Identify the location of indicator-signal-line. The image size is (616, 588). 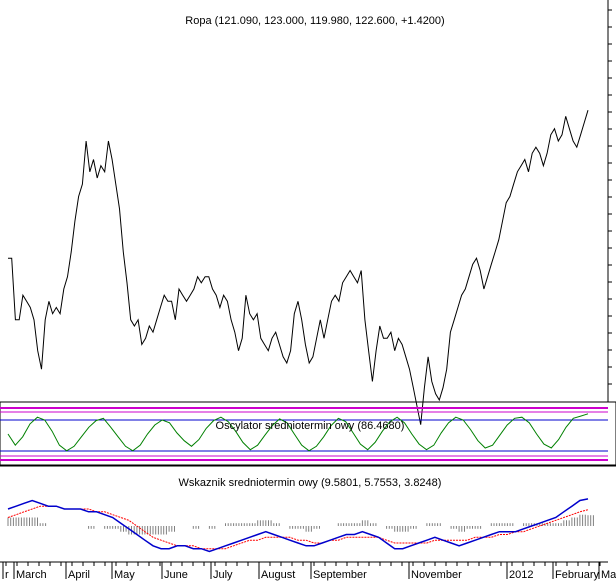
(298, 527).